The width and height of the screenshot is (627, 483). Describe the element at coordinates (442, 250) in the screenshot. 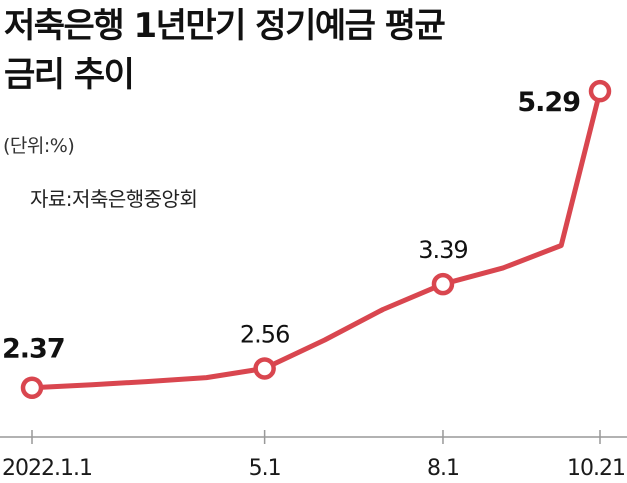

I see `data-label: 3.39` at that location.